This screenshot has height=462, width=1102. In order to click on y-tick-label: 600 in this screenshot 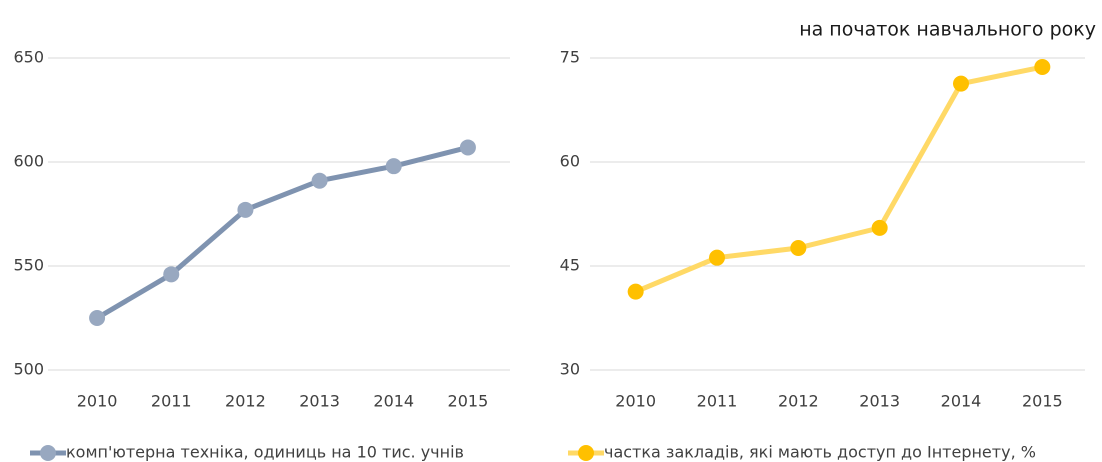, I will do `click(28, 161)`.